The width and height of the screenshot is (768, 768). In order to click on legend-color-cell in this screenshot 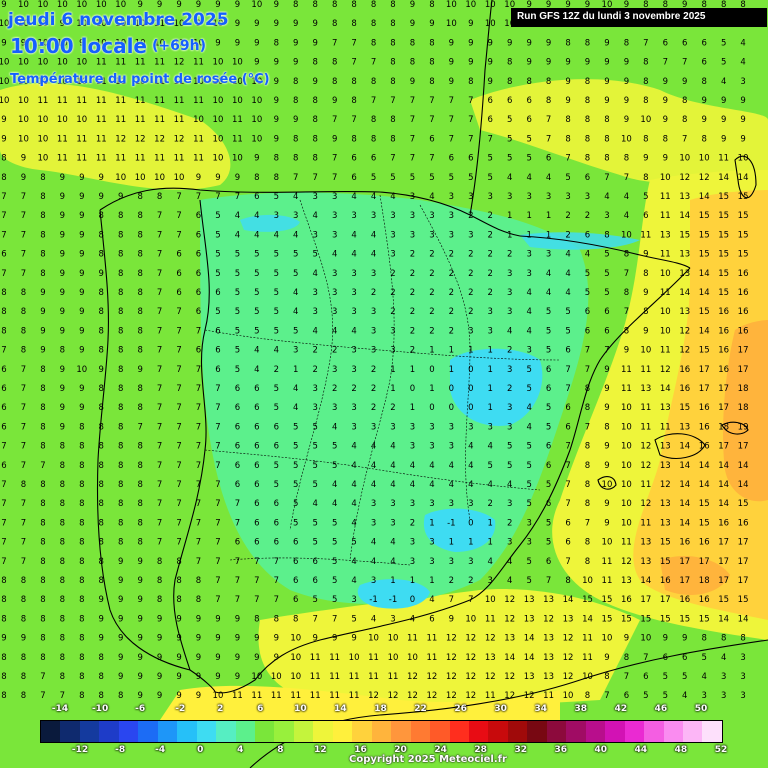, I will do `click(264, 731)`.